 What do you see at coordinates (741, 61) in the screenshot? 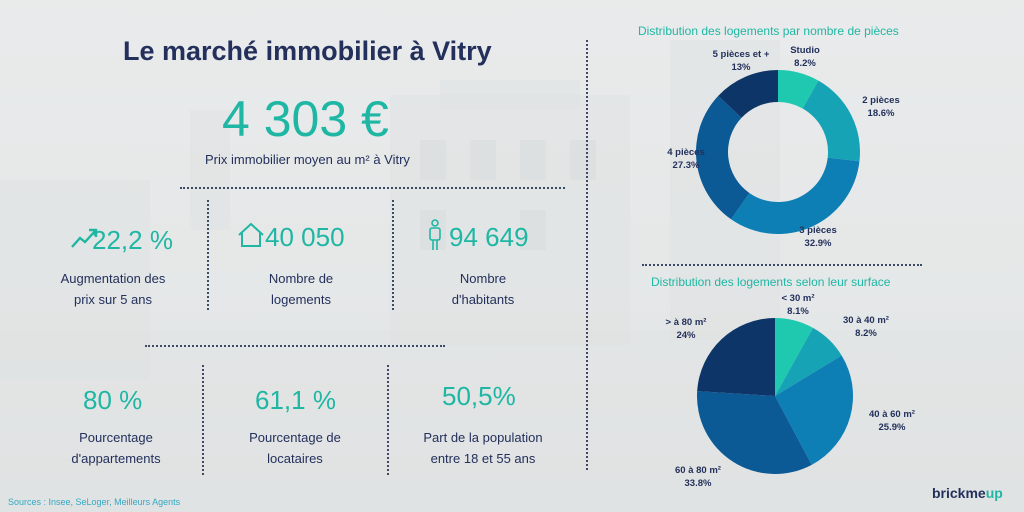
I see `labels-rooms-4: 5 pièces et +13%` at bounding box center [741, 61].